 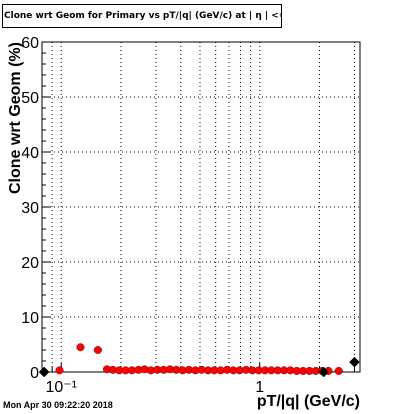 I want to click on y-tick-label: 40, so click(x=30, y=153).